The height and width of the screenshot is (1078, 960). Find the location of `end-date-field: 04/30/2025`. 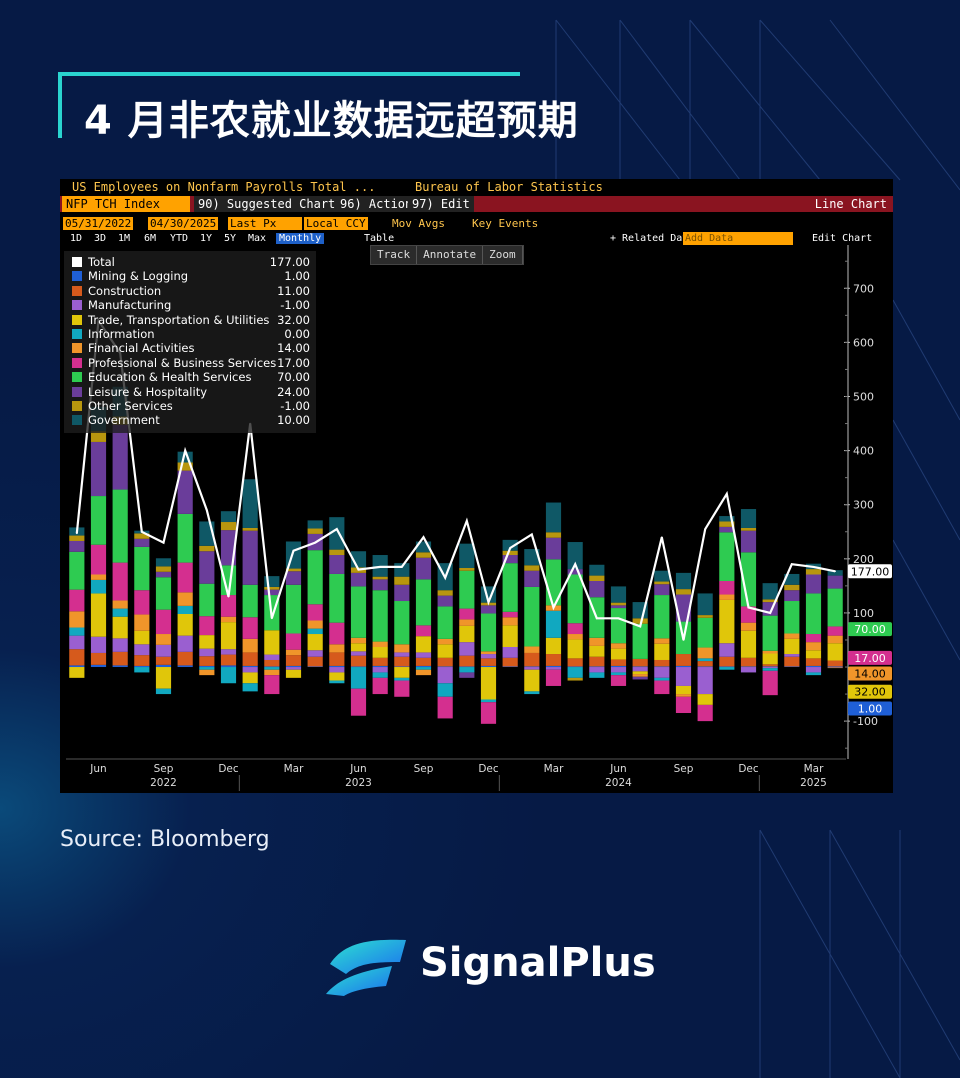

end-date-field: 04/30/2025 is located at coordinates (183, 223).